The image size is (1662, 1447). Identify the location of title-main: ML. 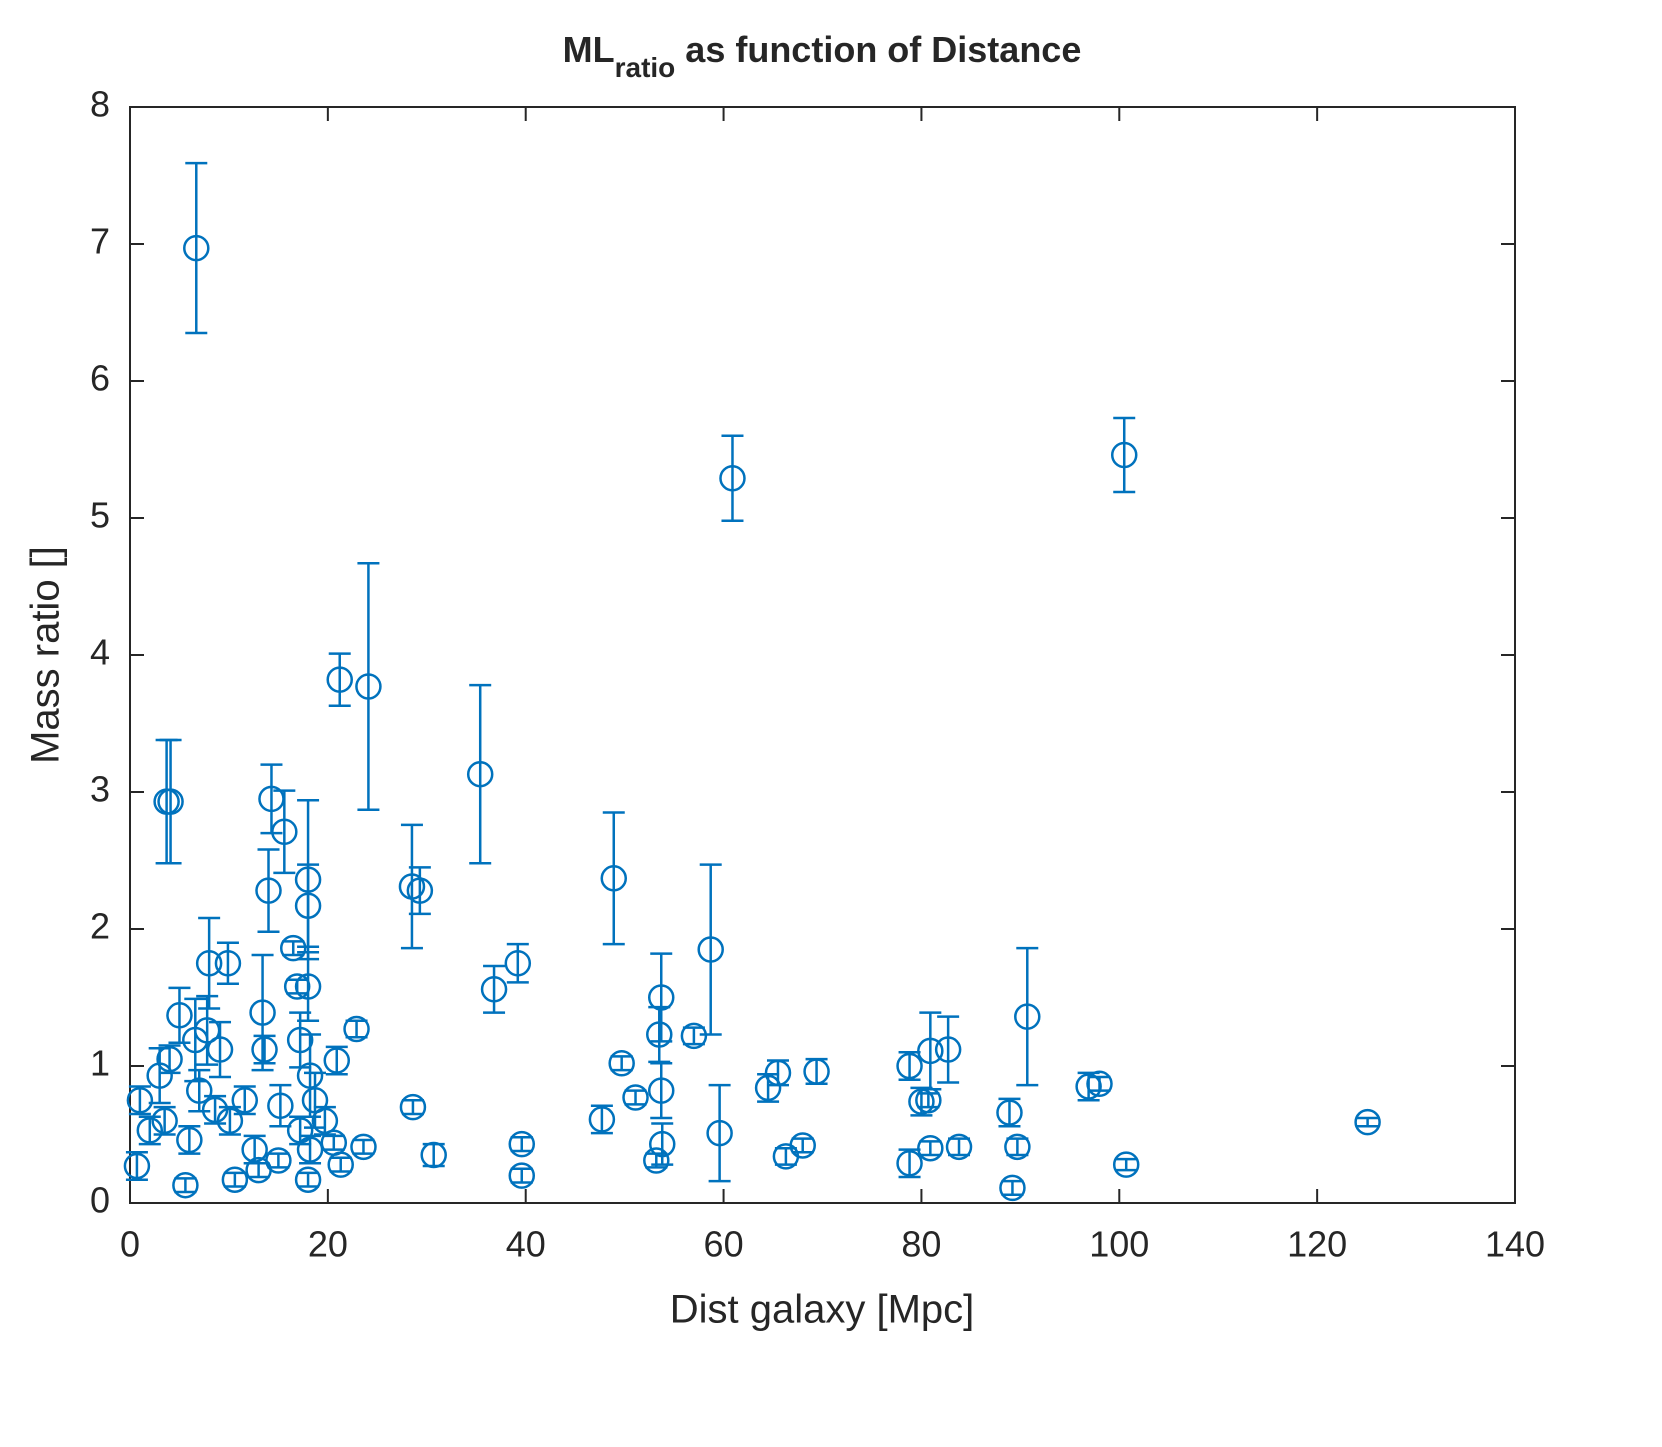
(589, 49).